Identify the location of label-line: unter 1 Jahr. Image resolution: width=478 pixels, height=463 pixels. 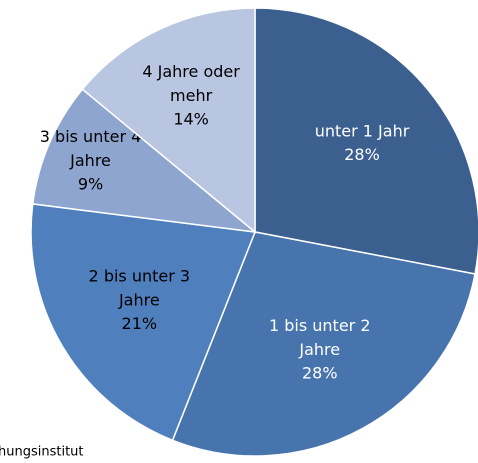
(362, 130).